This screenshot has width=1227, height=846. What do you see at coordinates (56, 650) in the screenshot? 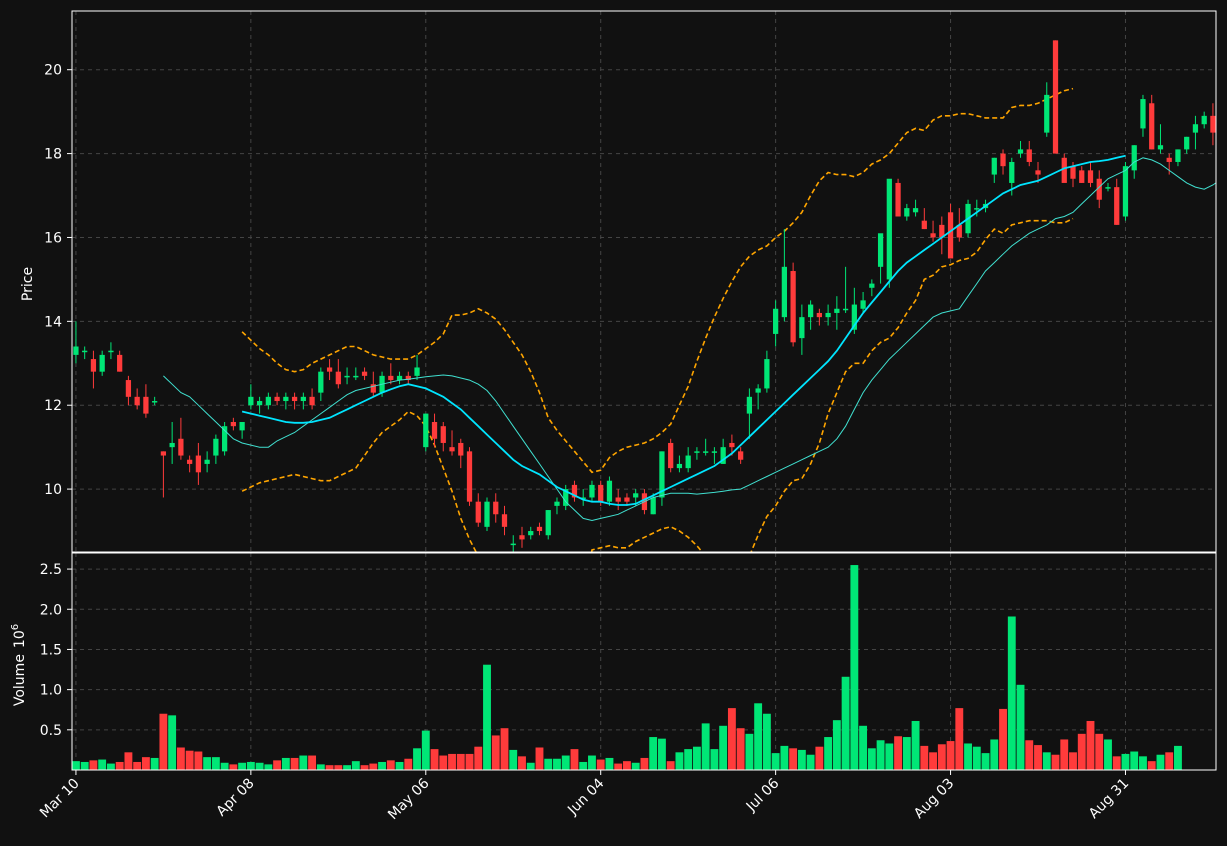
I see `volume-axis: 0.5 1.0 1.5 2.0 2.5` at bounding box center [56, 650].